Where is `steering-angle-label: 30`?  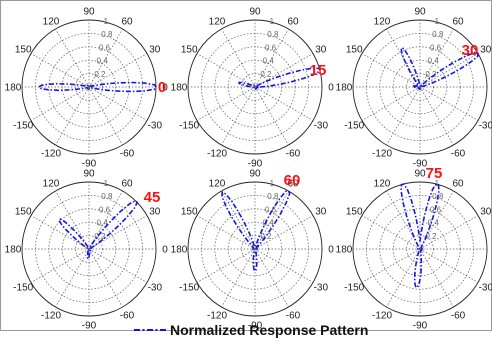 steering-angle-label: 30 is located at coordinates (470, 50).